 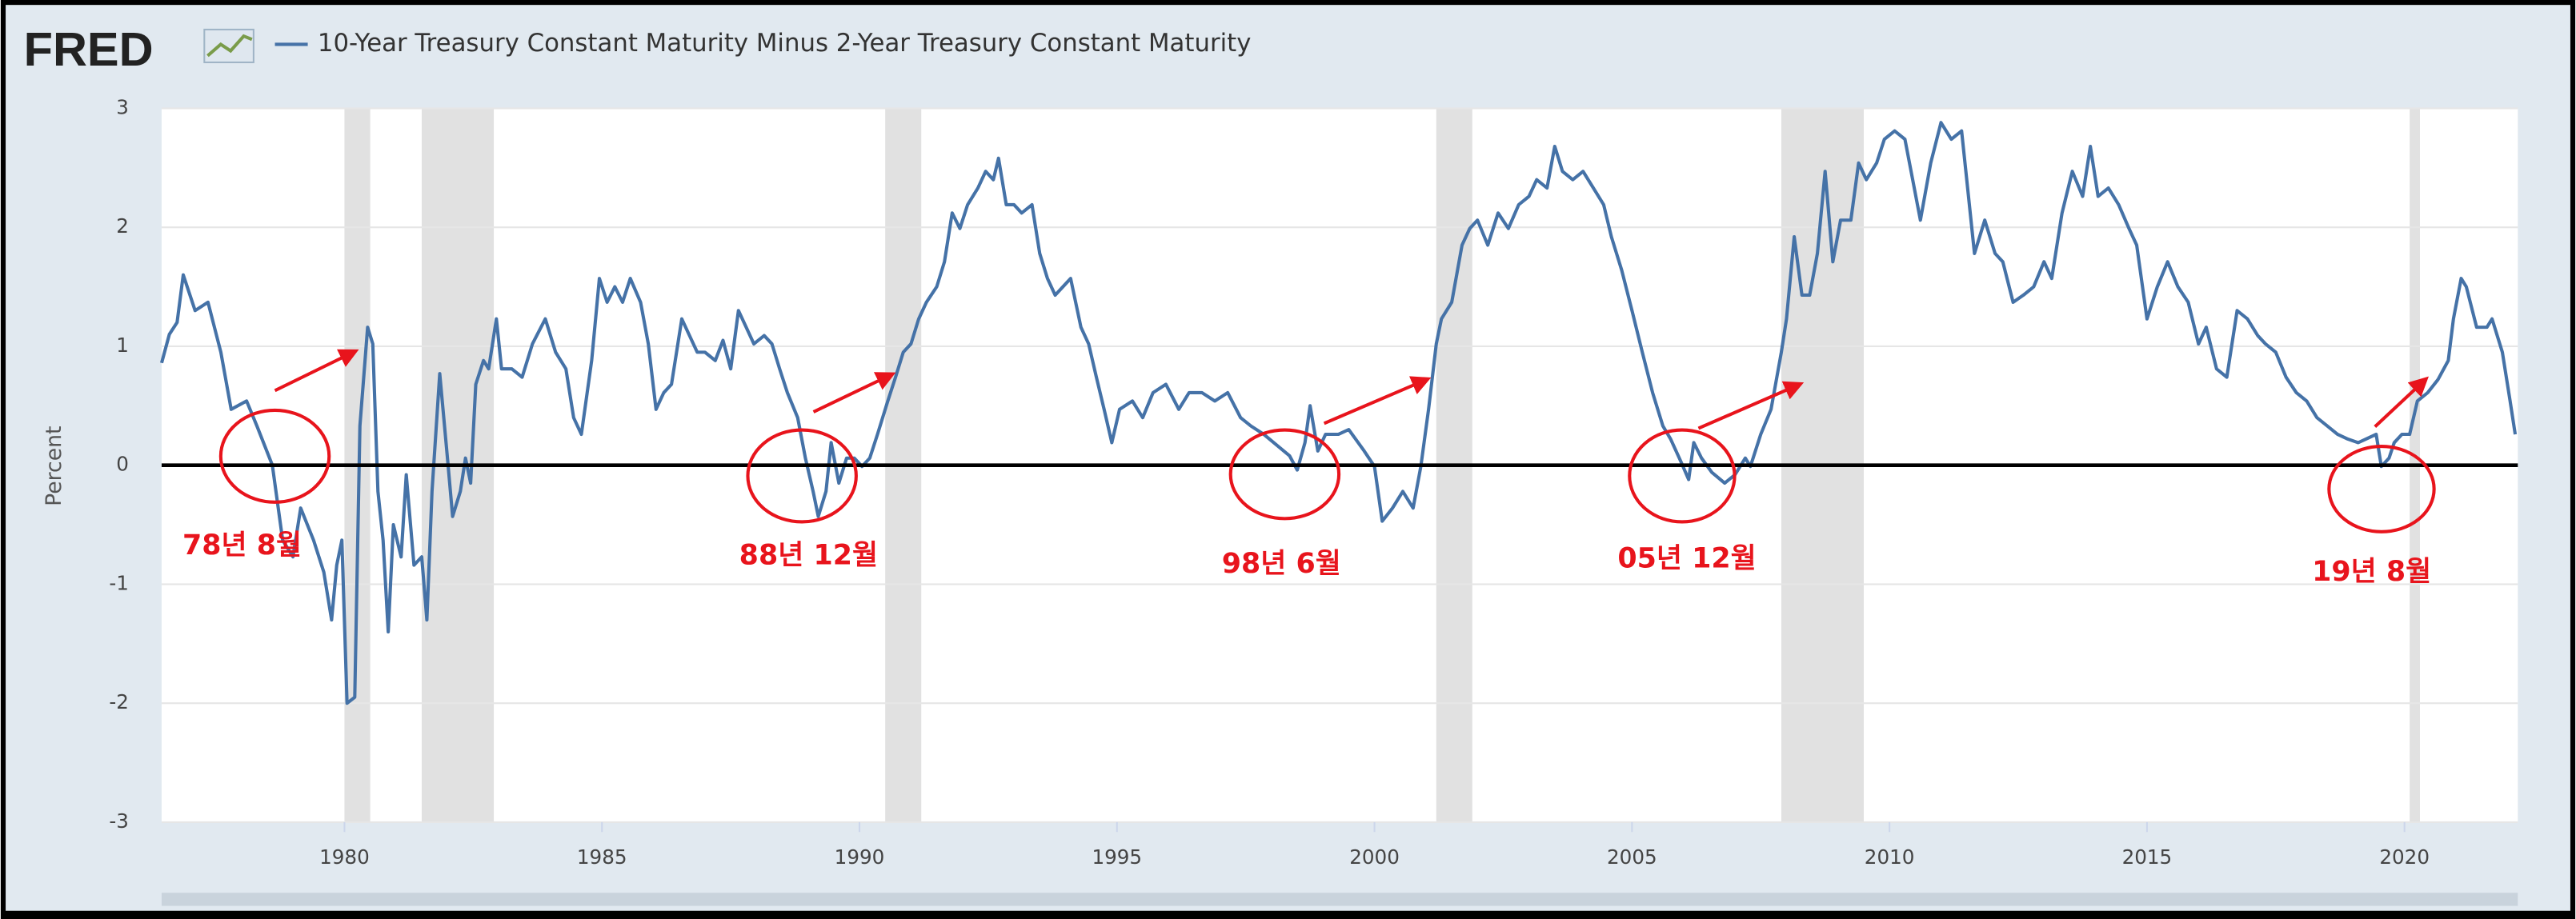 What do you see at coordinates (2371, 572) in the screenshot?
I see `annotation-label: 19년 8월` at bounding box center [2371, 572].